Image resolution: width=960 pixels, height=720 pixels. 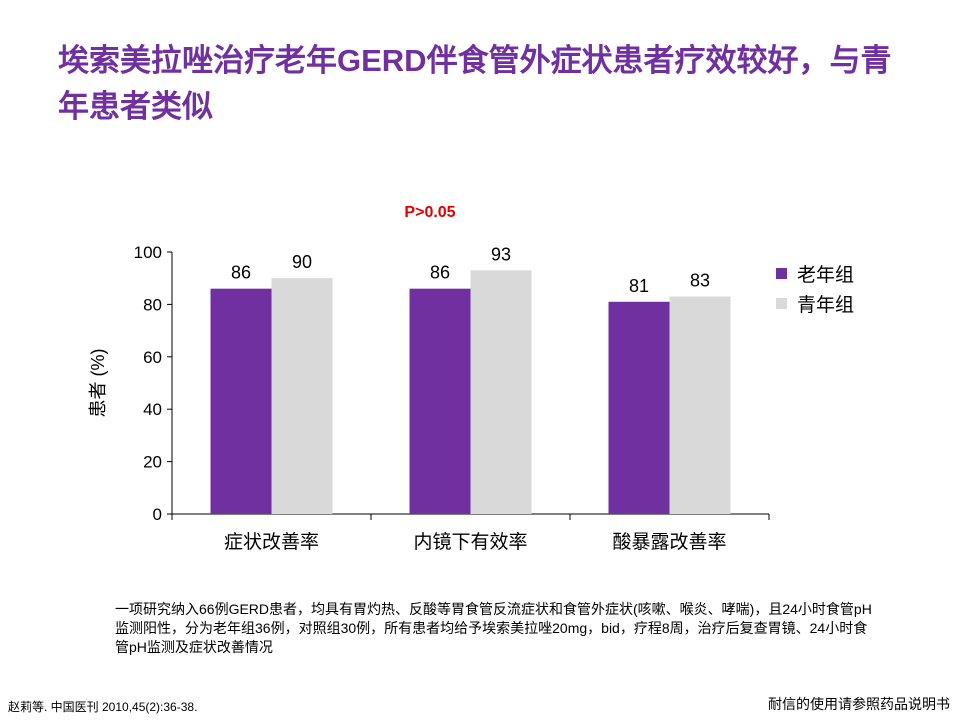 I want to click on data-label: 93, so click(x=501, y=254).